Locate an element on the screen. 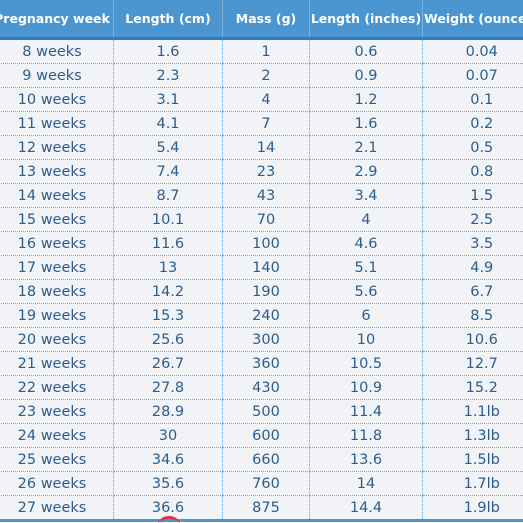  table-cell: 26 weeks is located at coordinates (57, 483).